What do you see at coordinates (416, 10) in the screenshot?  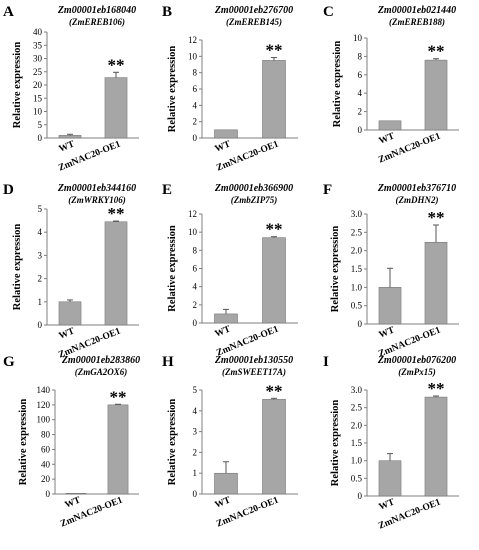 I see `chart-title: Zm00001eb021440` at bounding box center [416, 10].